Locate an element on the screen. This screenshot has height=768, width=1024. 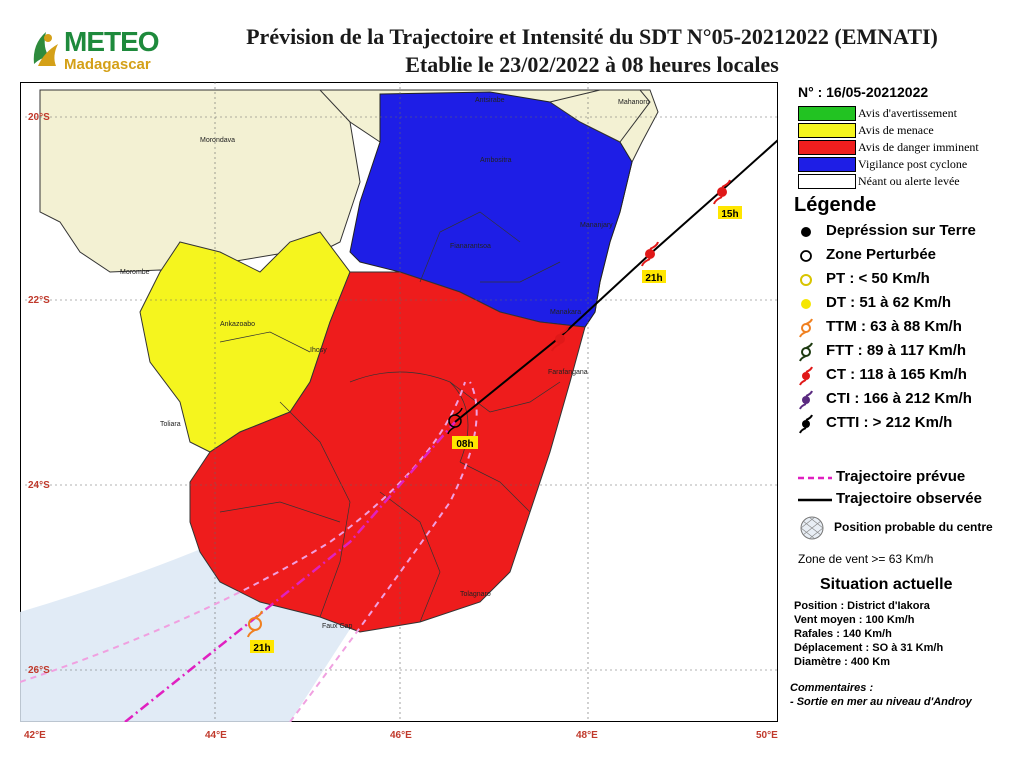
legend-item-pt: PT : < 50 Km/h is located at coordinates (909, 280).